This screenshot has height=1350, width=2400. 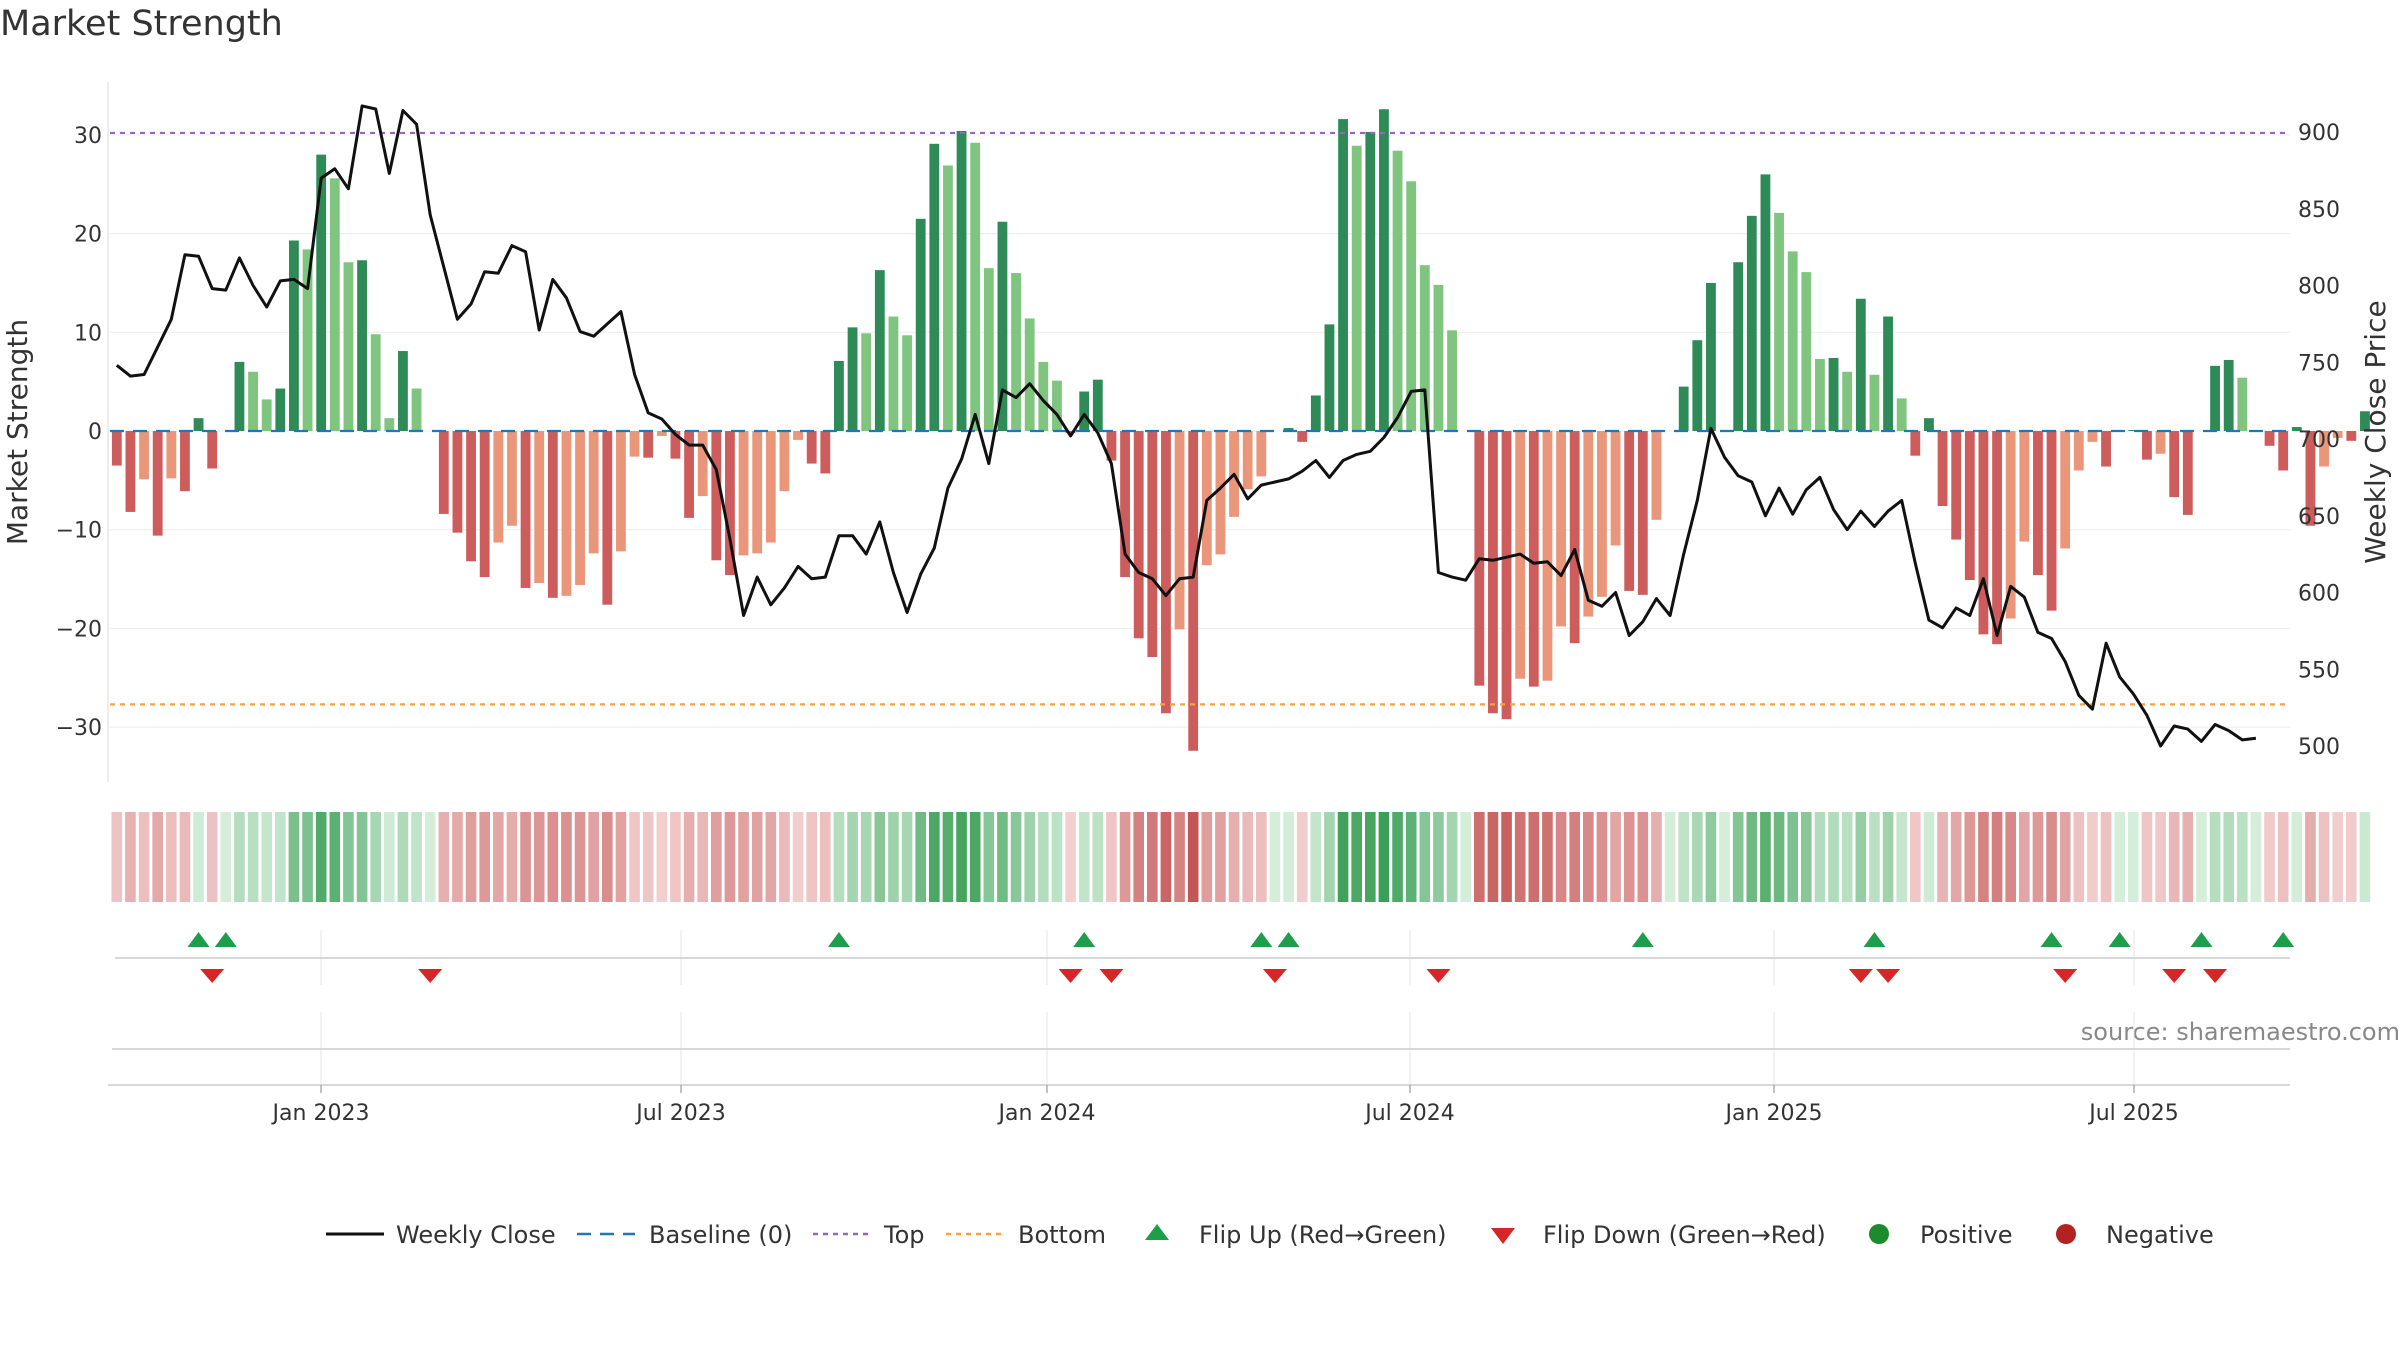 What do you see at coordinates (1409, 1113) in the screenshot?
I see `x-tick-label: Jul 2024` at bounding box center [1409, 1113].